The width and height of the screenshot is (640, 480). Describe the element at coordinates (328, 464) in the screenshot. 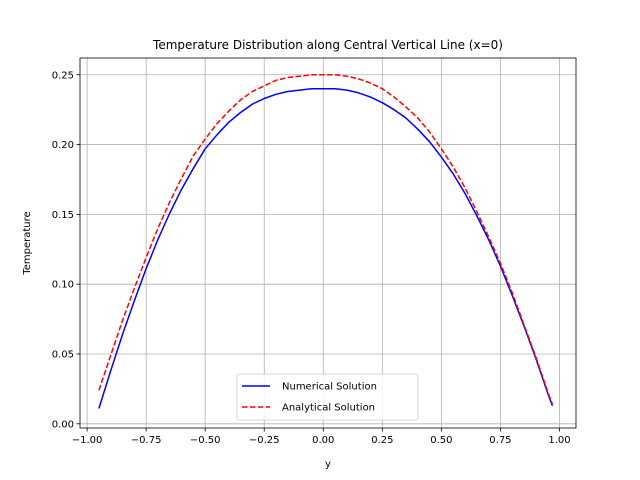

I see `x-axis-label: y` at that location.